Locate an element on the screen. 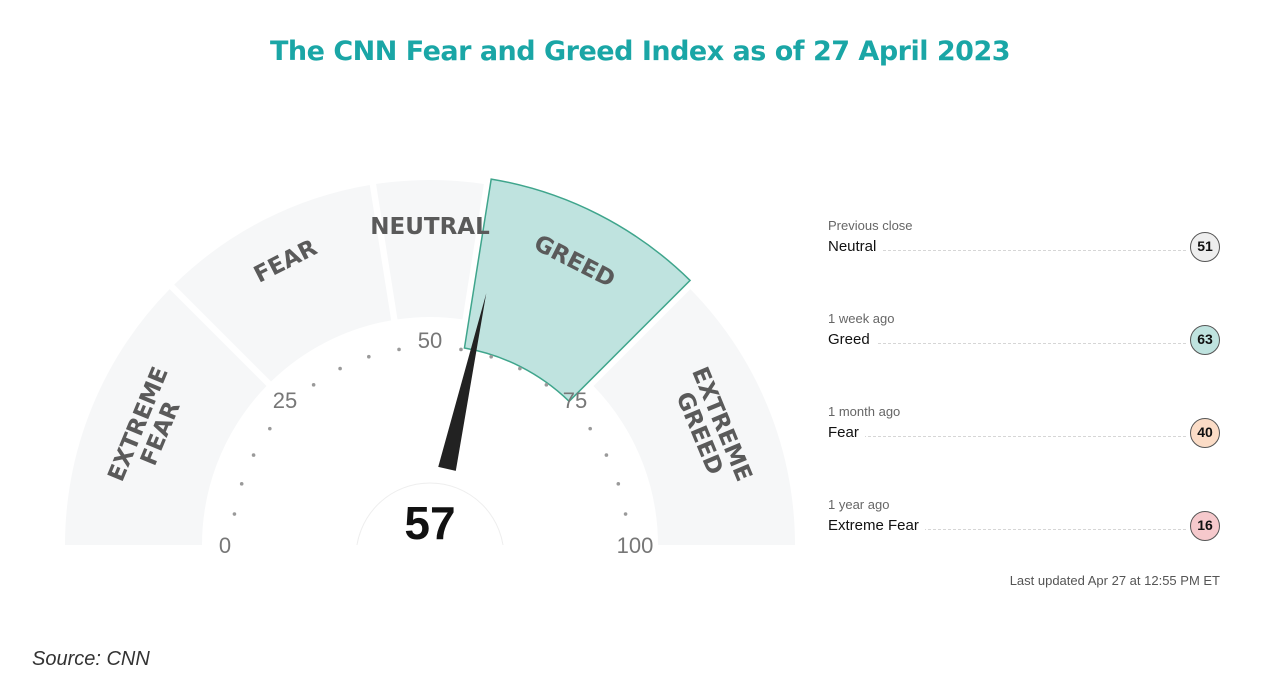 The height and width of the screenshot is (700, 1280). zone-neutral is located at coordinates (430, 249).